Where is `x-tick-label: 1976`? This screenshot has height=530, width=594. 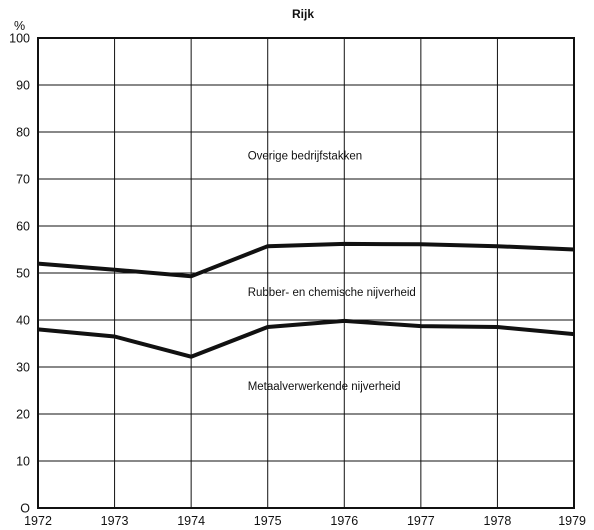 x-tick-label: 1976 is located at coordinates (344, 521).